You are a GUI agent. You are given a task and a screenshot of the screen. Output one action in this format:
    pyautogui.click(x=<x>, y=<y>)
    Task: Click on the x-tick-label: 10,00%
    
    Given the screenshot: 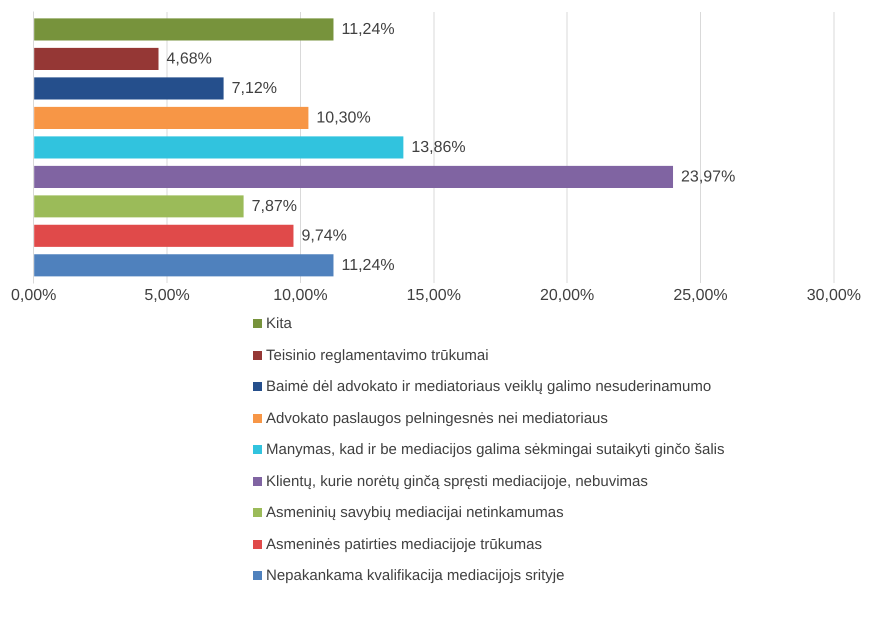 What is the action you would take?
    pyautogui.click(x=300, y=295)
    